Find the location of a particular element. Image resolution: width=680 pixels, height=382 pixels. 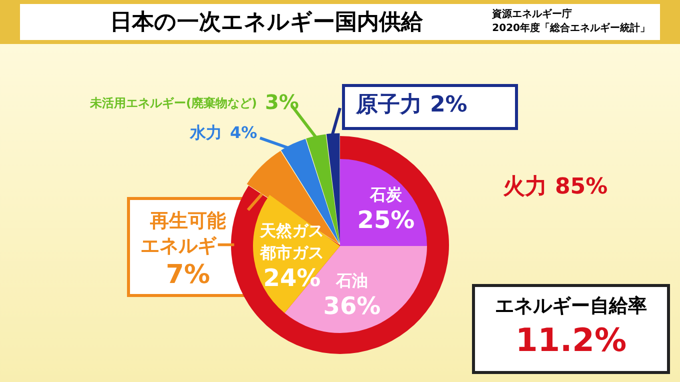

data-label: 36% is located at coordinates (352, 306).